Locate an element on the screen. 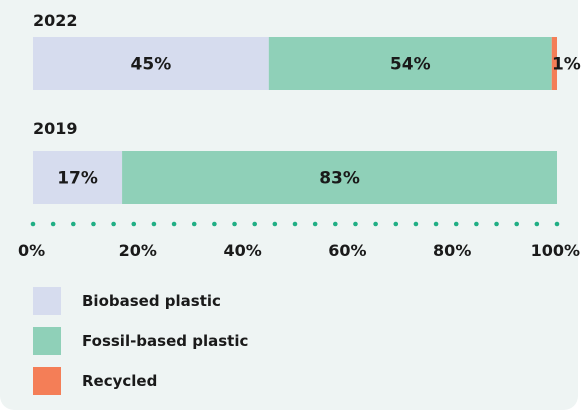 Image resolution: width=583 pixels, height=414 pixels. x-tick-label: 0% is located at coordinates (31, 250).